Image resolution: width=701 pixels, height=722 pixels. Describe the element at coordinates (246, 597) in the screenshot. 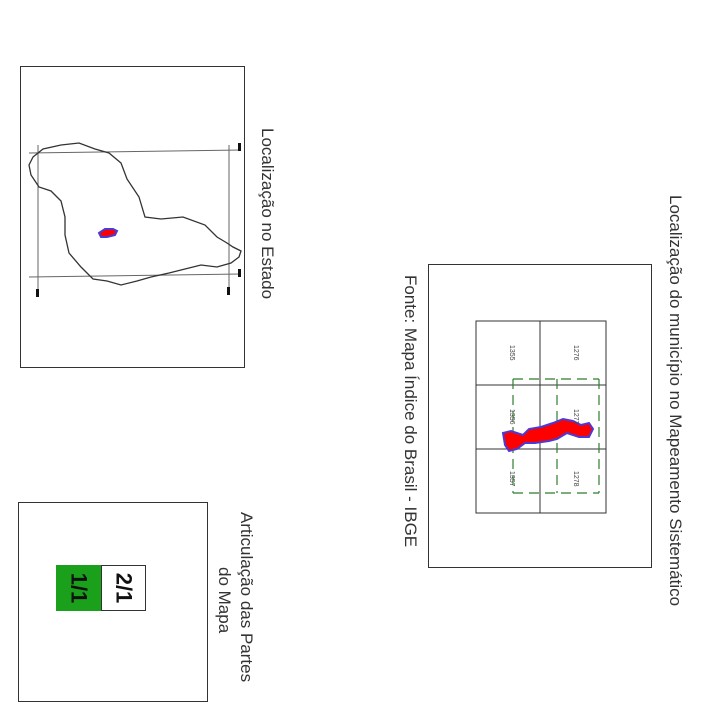

I see `articulation-label-line1: Articulação das Partes` at that location.